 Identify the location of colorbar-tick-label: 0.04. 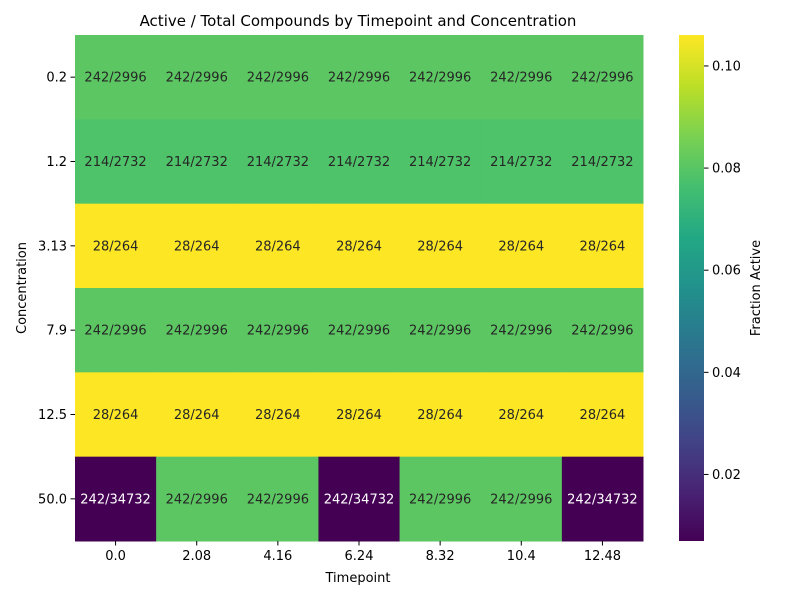
(726, 373).